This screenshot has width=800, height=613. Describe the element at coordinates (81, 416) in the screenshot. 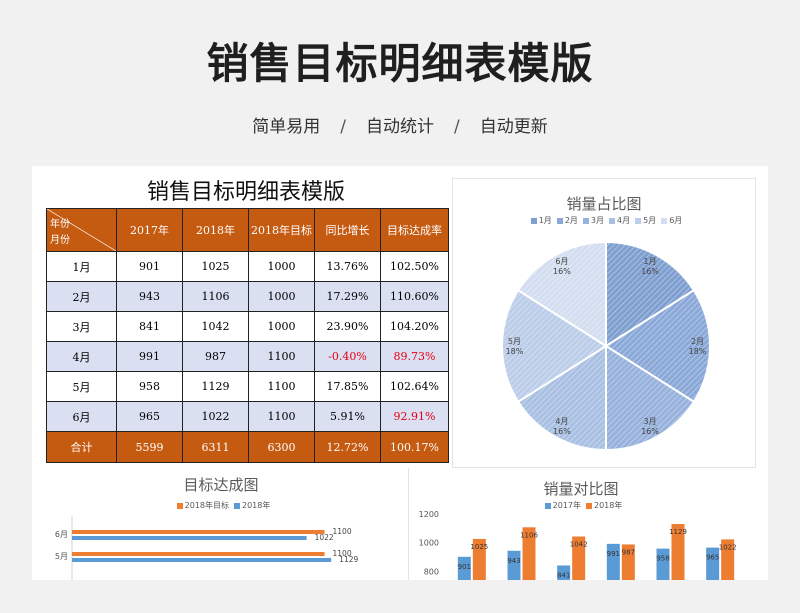

I see `month-cell: 6月` at that location.